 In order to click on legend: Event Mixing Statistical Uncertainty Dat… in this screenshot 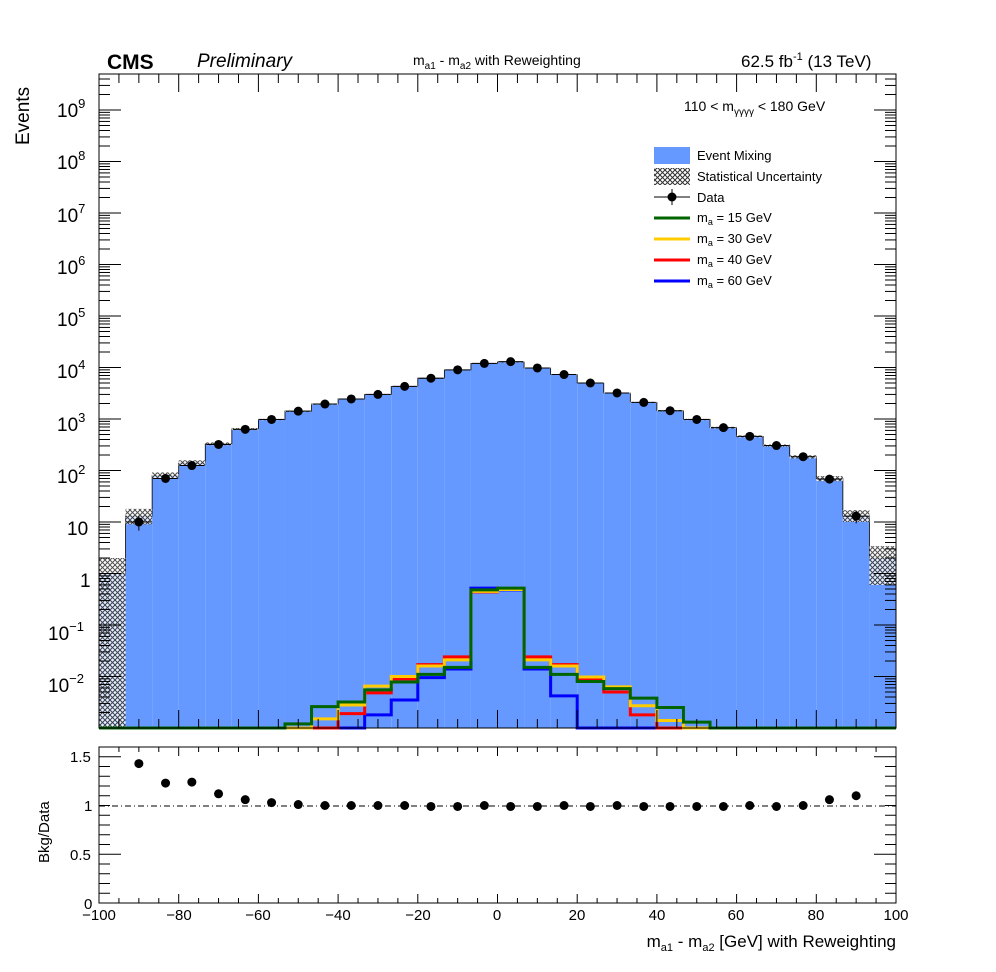, I will do `click(738, 218)`.